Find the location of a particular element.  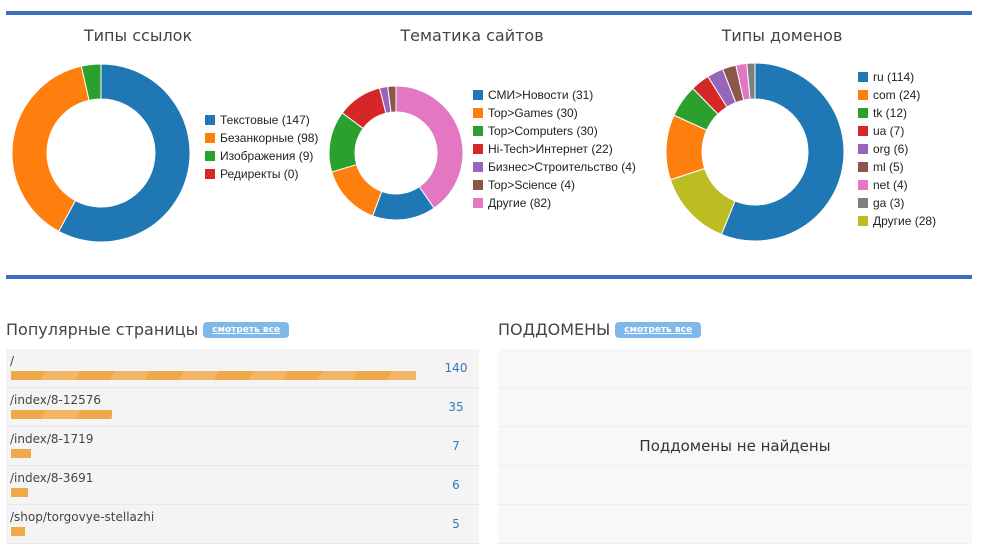

legend-item: org (6) is located at coordinates (897, 149).